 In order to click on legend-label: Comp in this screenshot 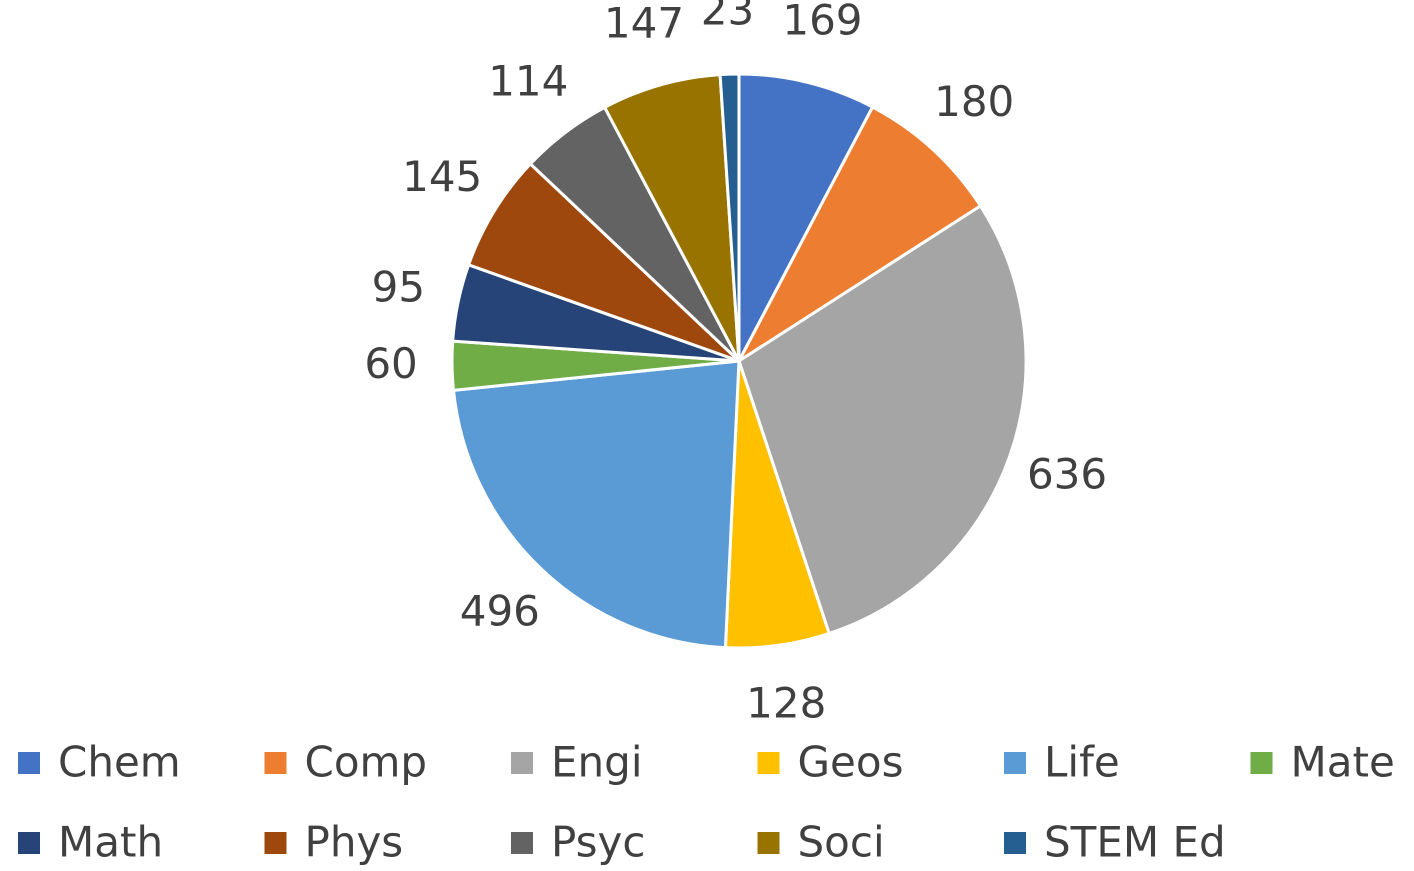, I will do `click(366, 762)`.